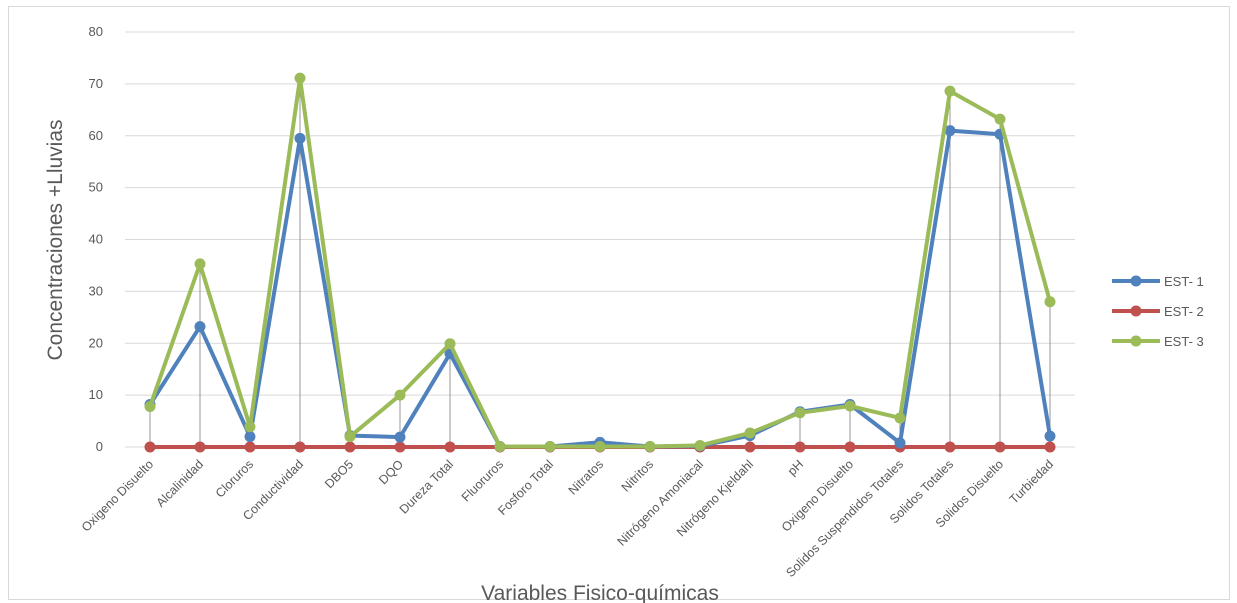 This screenshot has width=1237, height=603. Describe the element at coordinates (1184, 311) in the screenshot. I see `legend-label: EST- 2` at that location.